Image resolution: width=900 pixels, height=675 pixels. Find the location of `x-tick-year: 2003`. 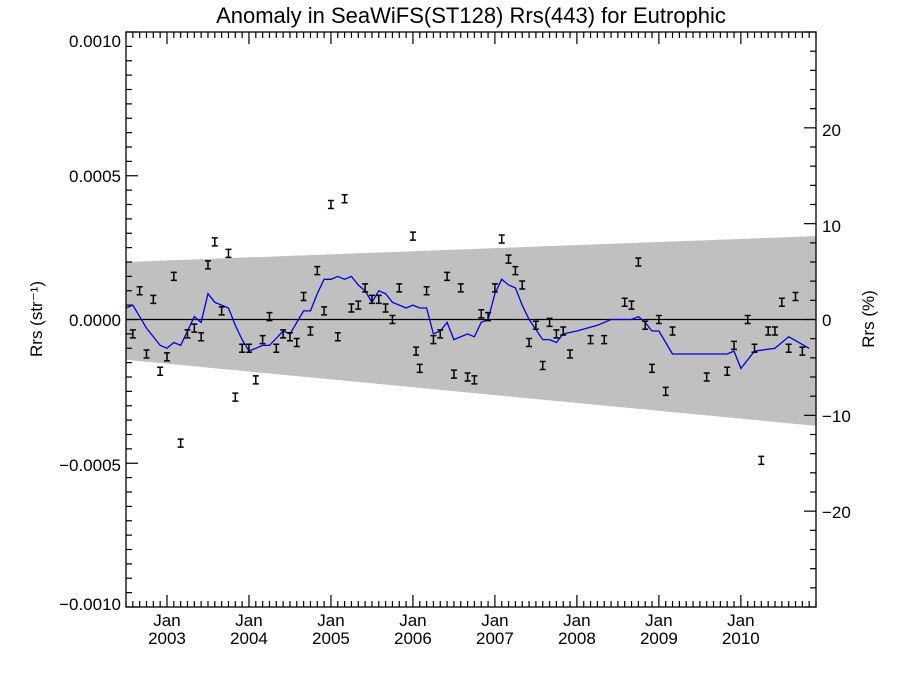

x-tick-year: 2003 is located at coordinates (167, 638).